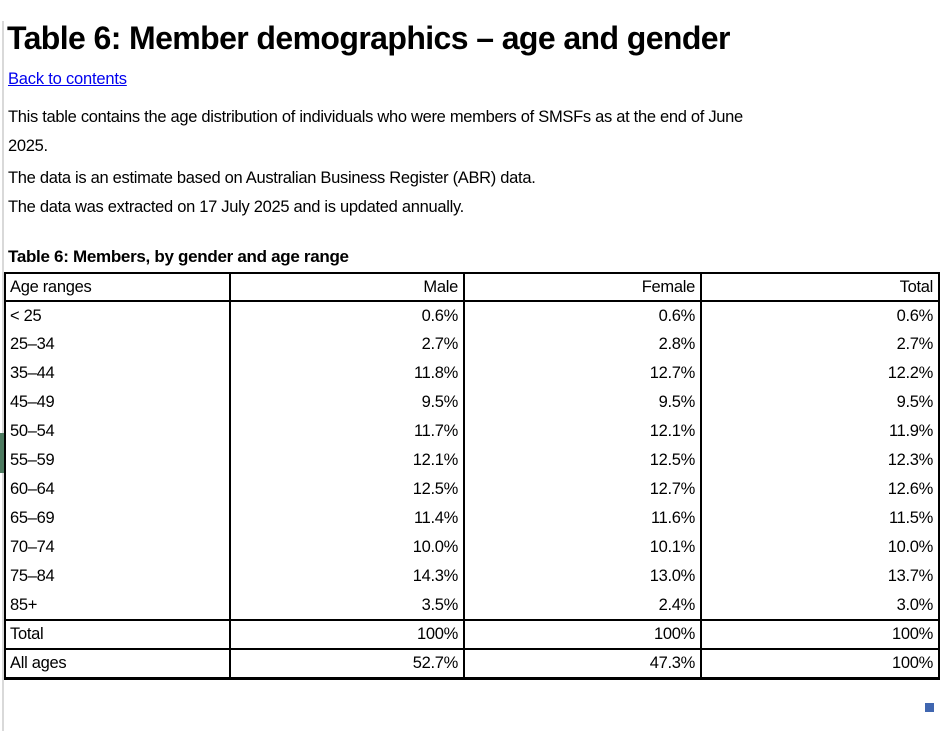 Image resolution: width=940 pixels, height=731 pixels. I want to click on cell-age-range: Total, so click(117, 634).